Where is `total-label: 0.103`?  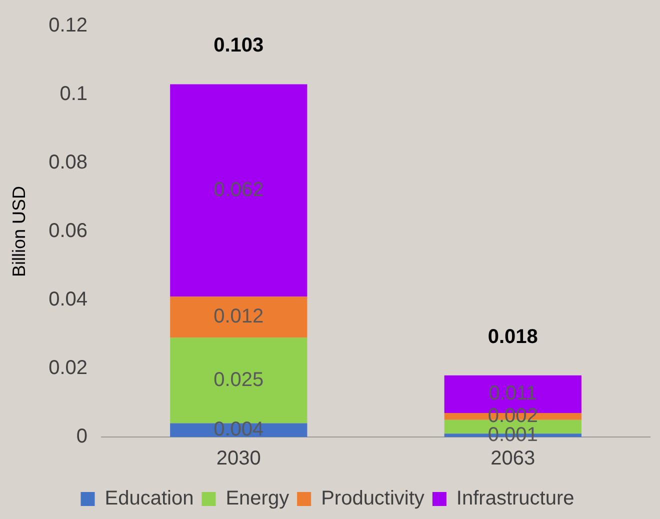
total-label: 0.103 is located at coordinates (239, 45).